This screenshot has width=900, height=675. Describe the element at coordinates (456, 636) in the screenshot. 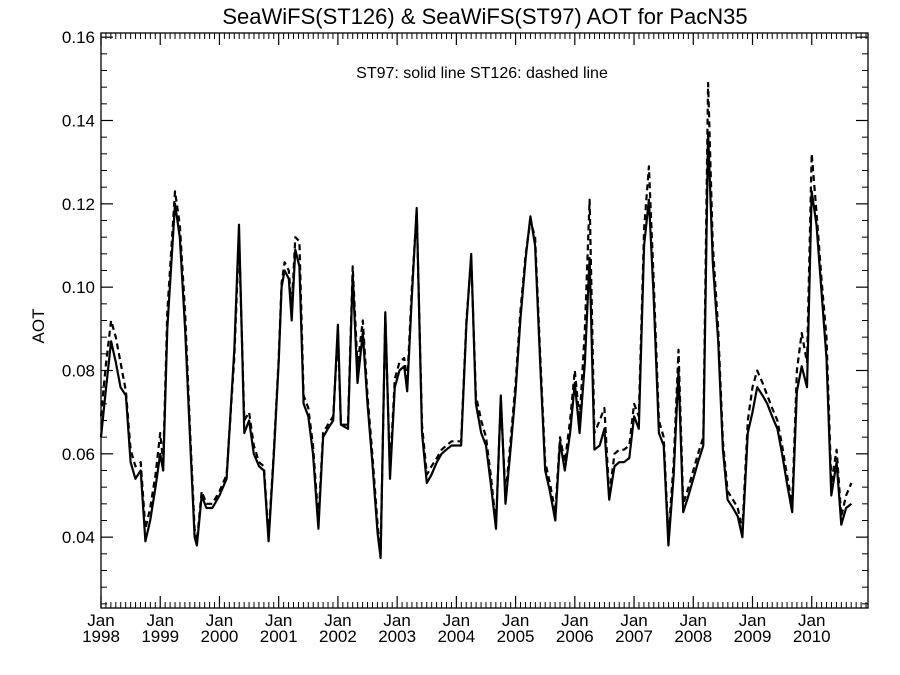

I see `x-tick-year: 2004` at that location.